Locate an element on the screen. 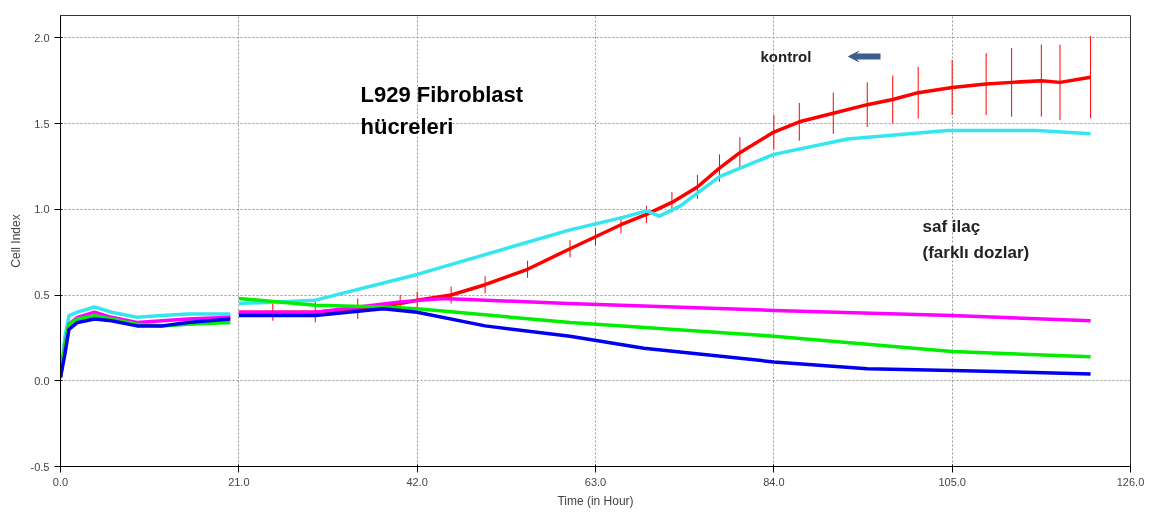 The height and width of the screenshot is (518, 1168). y-tick-label: 1.0 is located at coordinates (42, 209).